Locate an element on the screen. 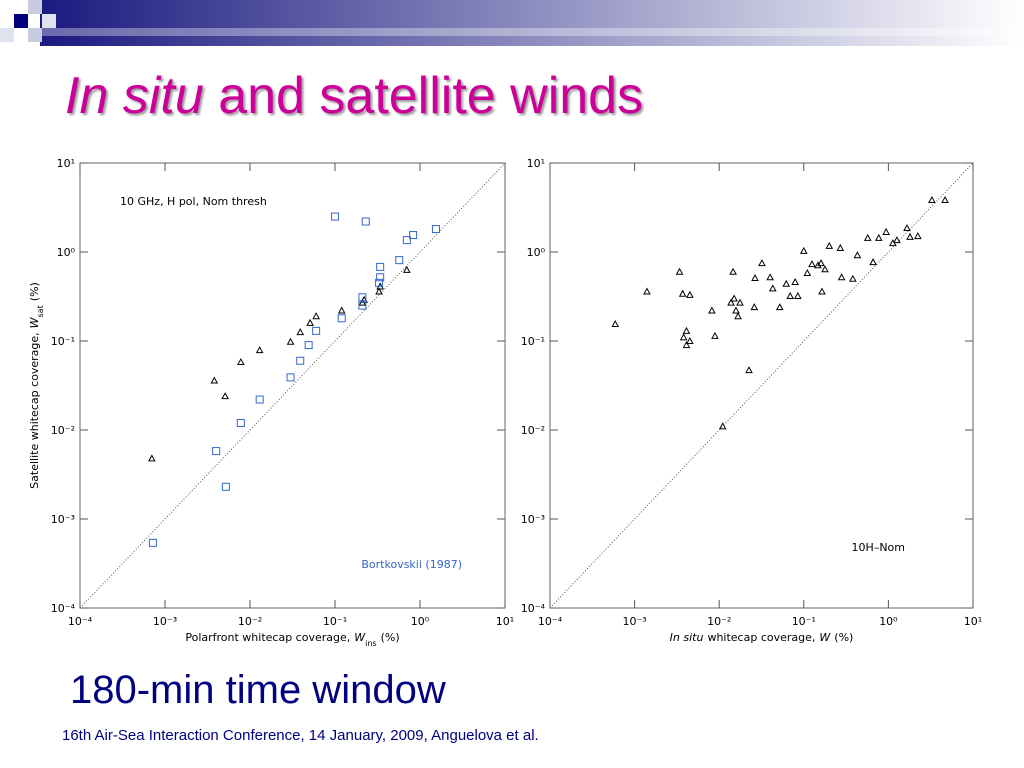 The image size is (1024, 768). slide-title: In situ and satellite winds is located at coordinates (354, 96).